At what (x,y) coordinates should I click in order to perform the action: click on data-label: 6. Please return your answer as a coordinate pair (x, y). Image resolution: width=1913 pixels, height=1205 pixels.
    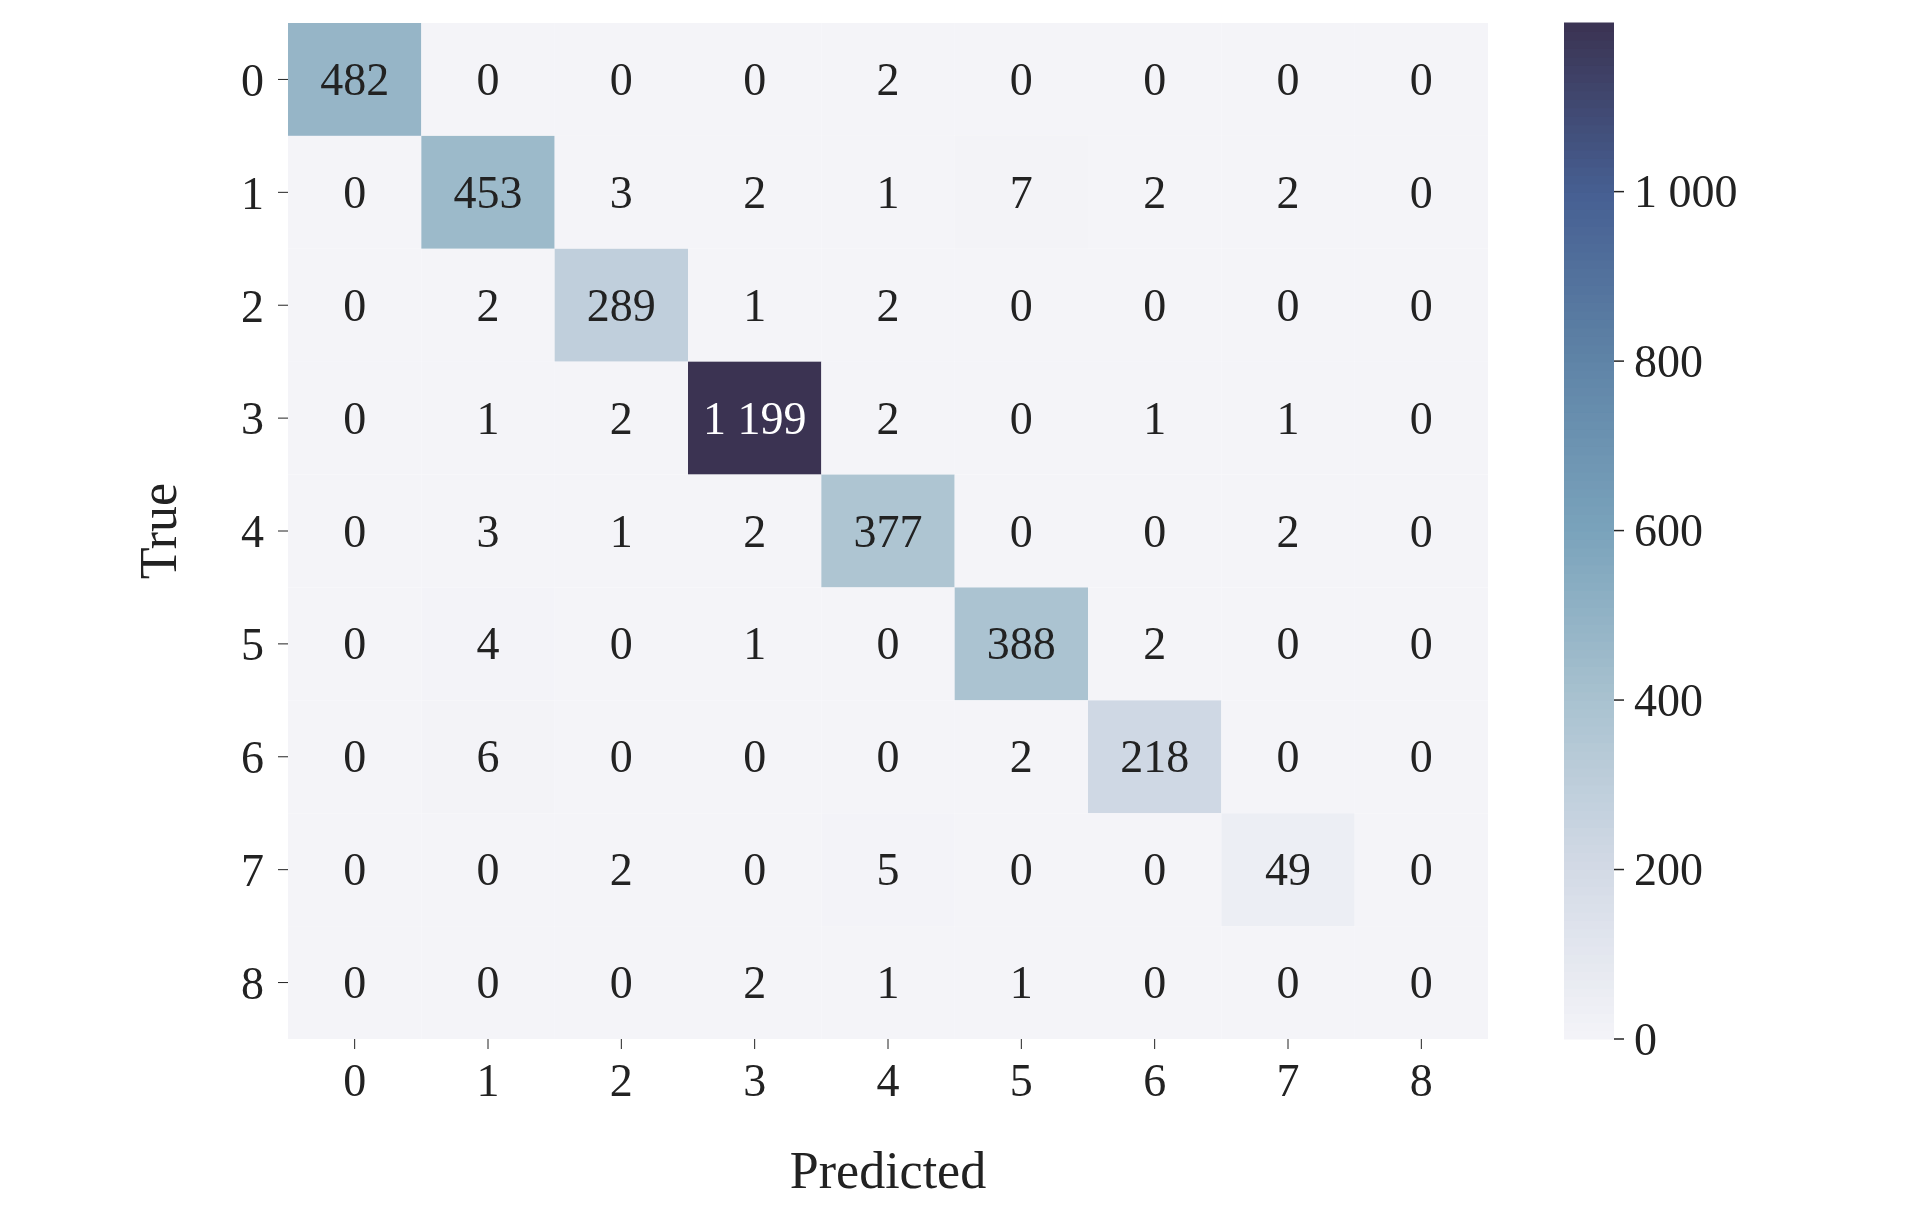
    Looking at the image, I should click on (488, 757).